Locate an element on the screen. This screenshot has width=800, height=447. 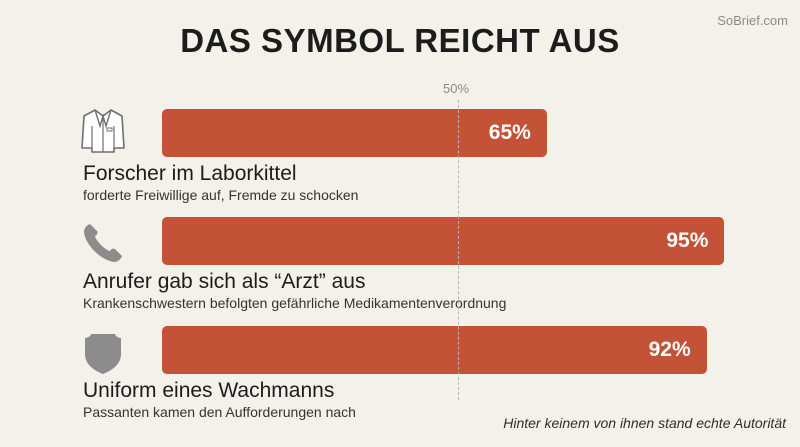
page-title: DAS SYMBOL REICHT AUS is located at coordinates (400, 40).